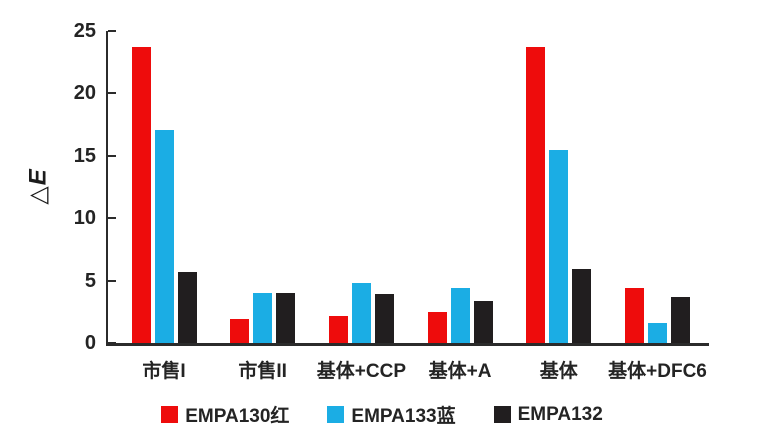 The width and height of the screenshot is (764, 435). What do you see at coordinates (361, 371) in the screenshot?
I see `x-axis-category-label: 基体+CCP` at bounding box center [361, 371].